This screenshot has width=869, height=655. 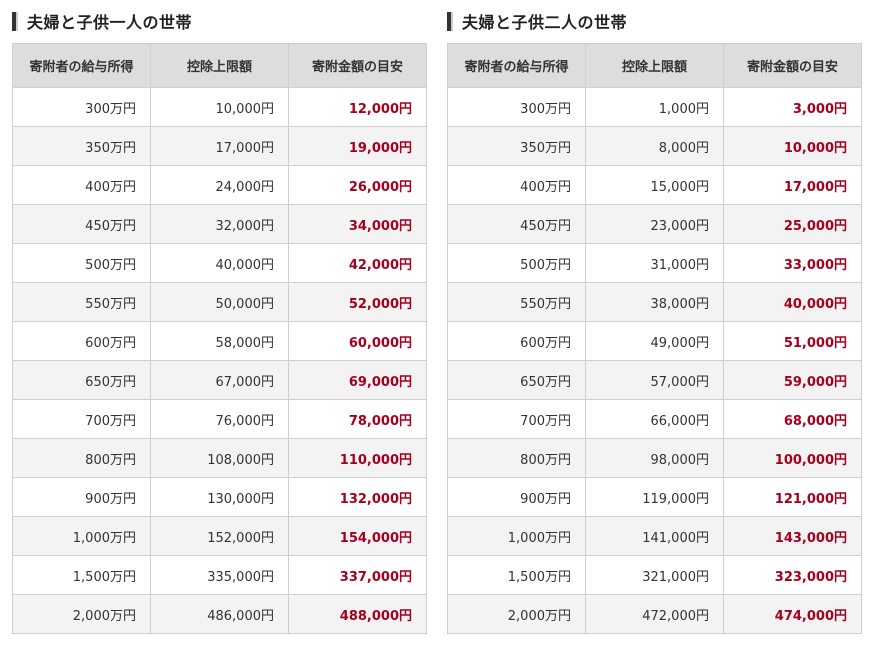 What do you see at coordinates (516, 107) in the screenshot?
I see `income-cell: 300万円` at bounding box center [516, 107].